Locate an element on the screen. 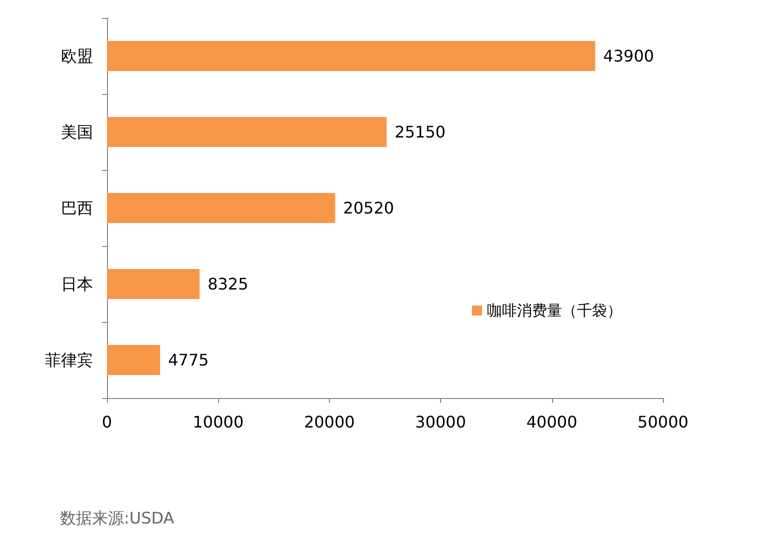 The width and height of the screenshot is (777, 548). y-tick-label: 巴西 is located at coordinates (77, 208).